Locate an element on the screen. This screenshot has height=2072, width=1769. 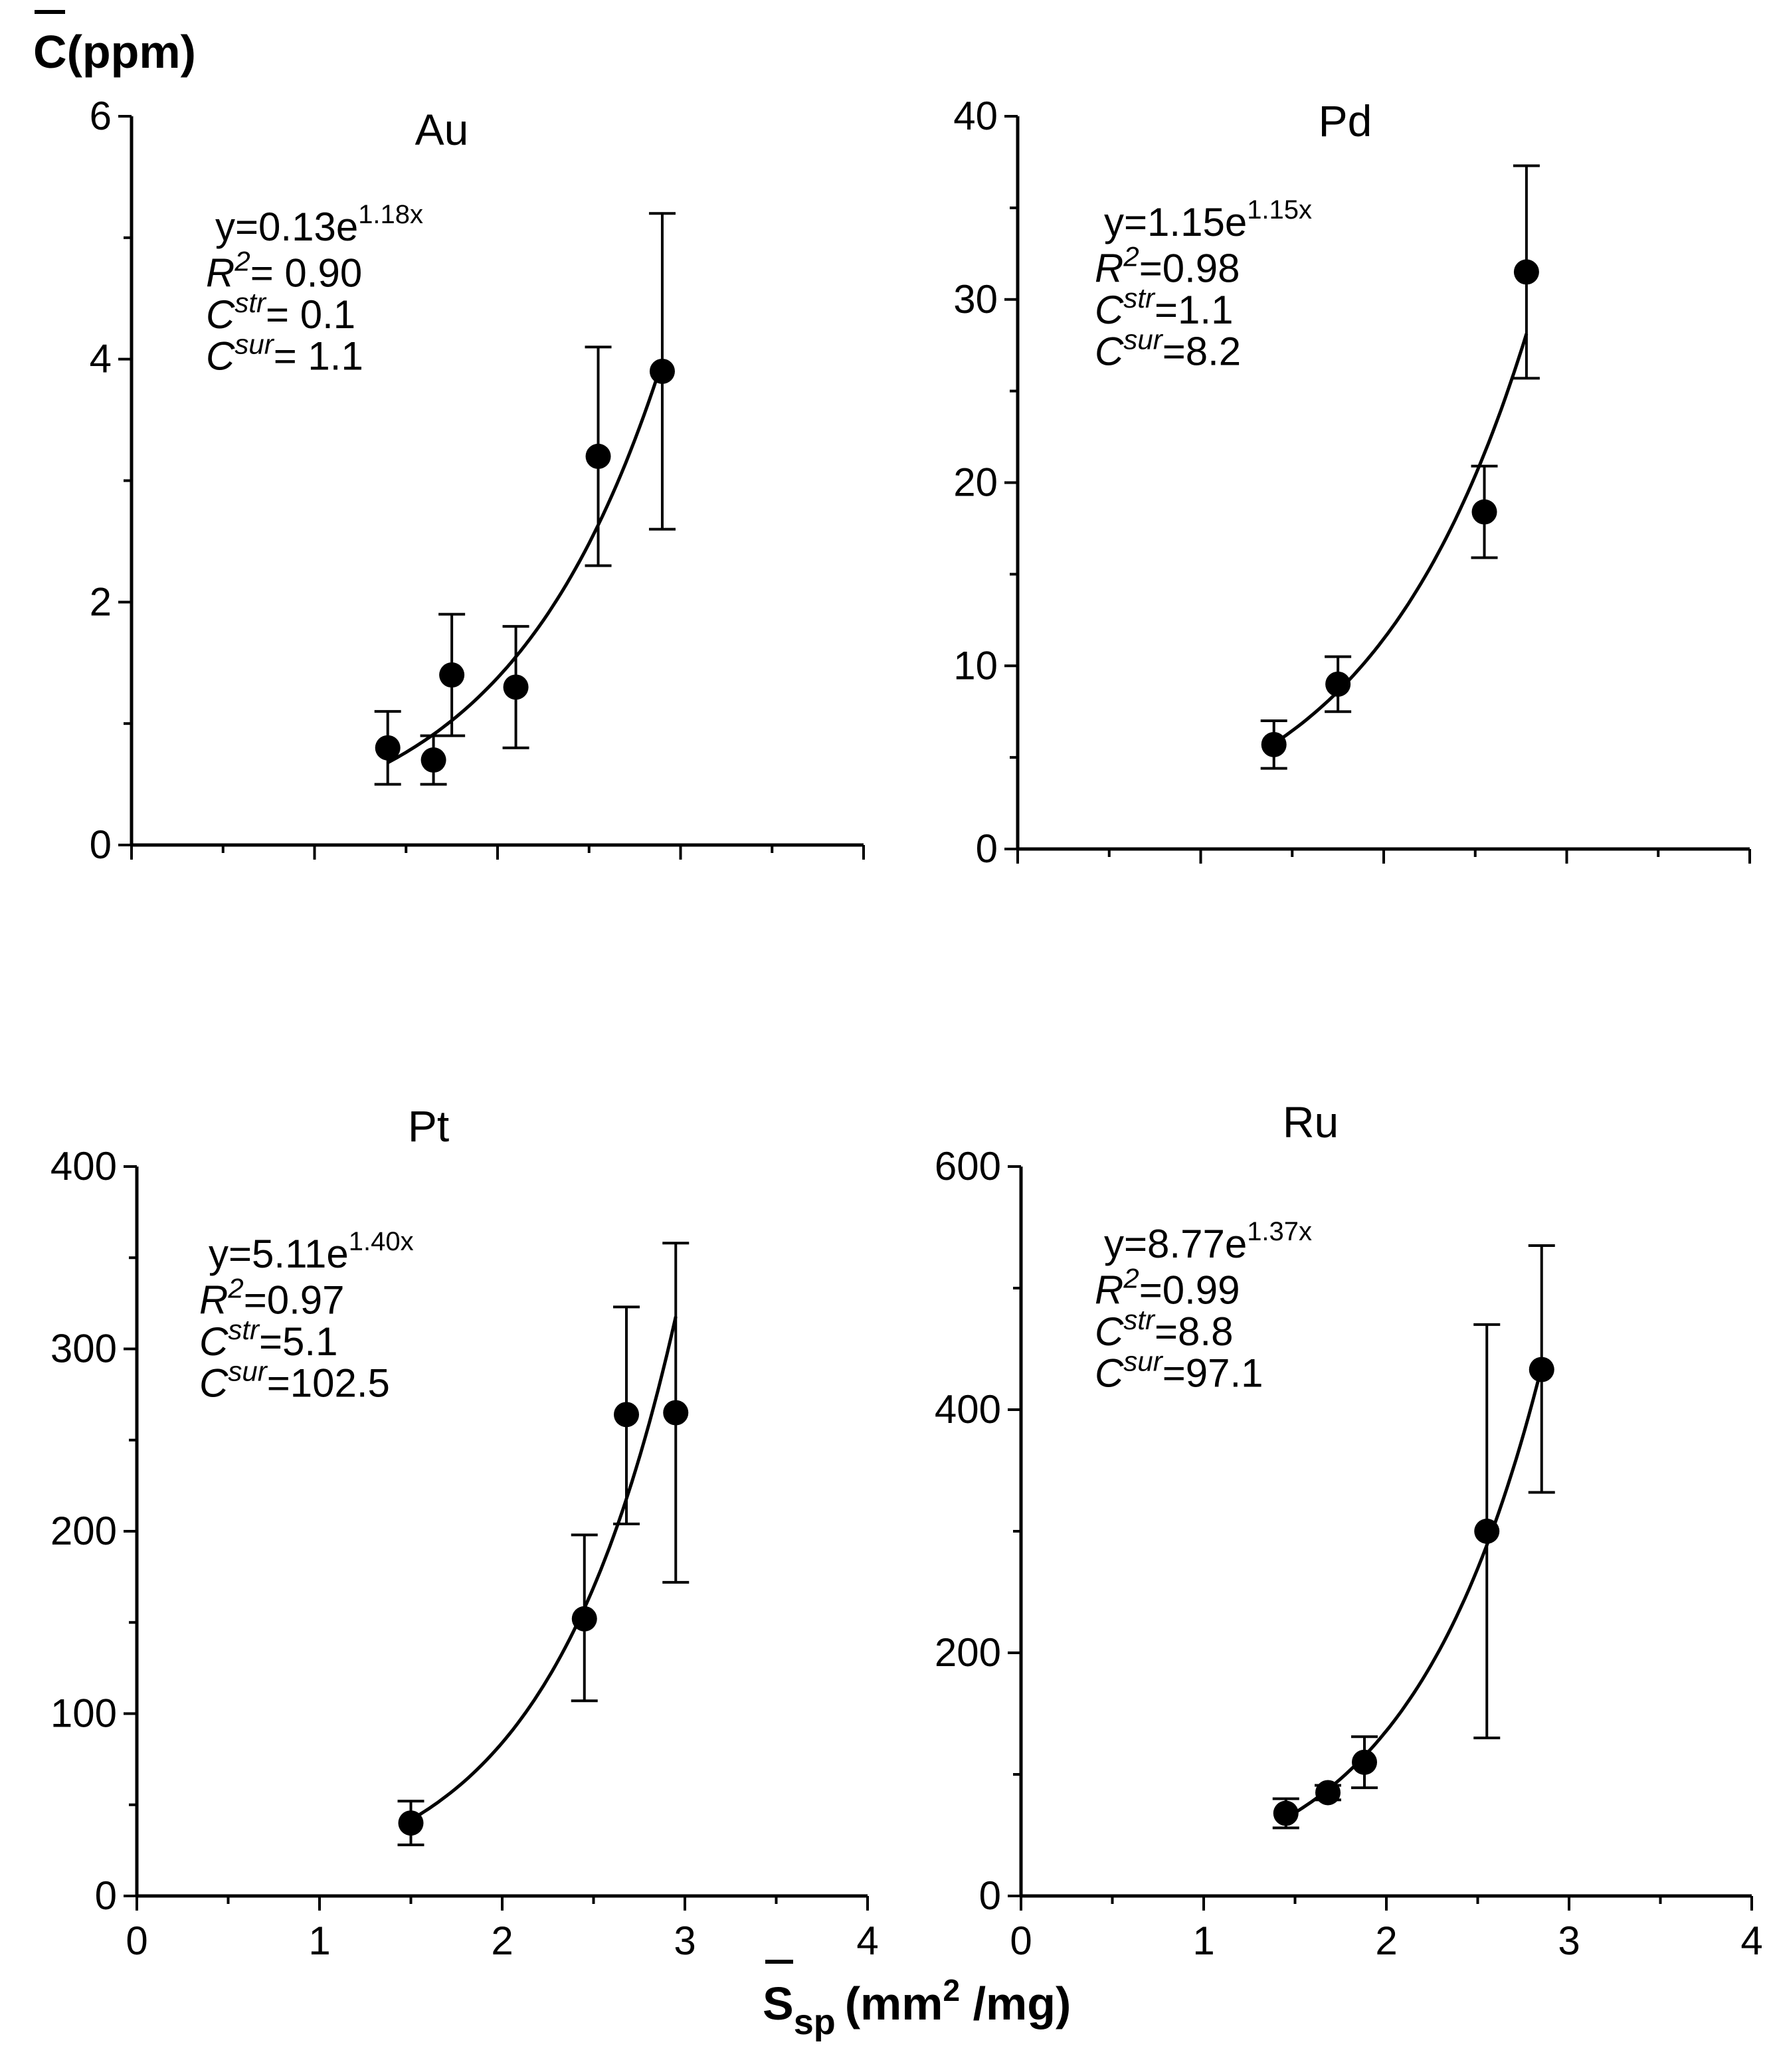
fit-equation: y=8.77e1.37x is located at coordinates (1208, 1241).